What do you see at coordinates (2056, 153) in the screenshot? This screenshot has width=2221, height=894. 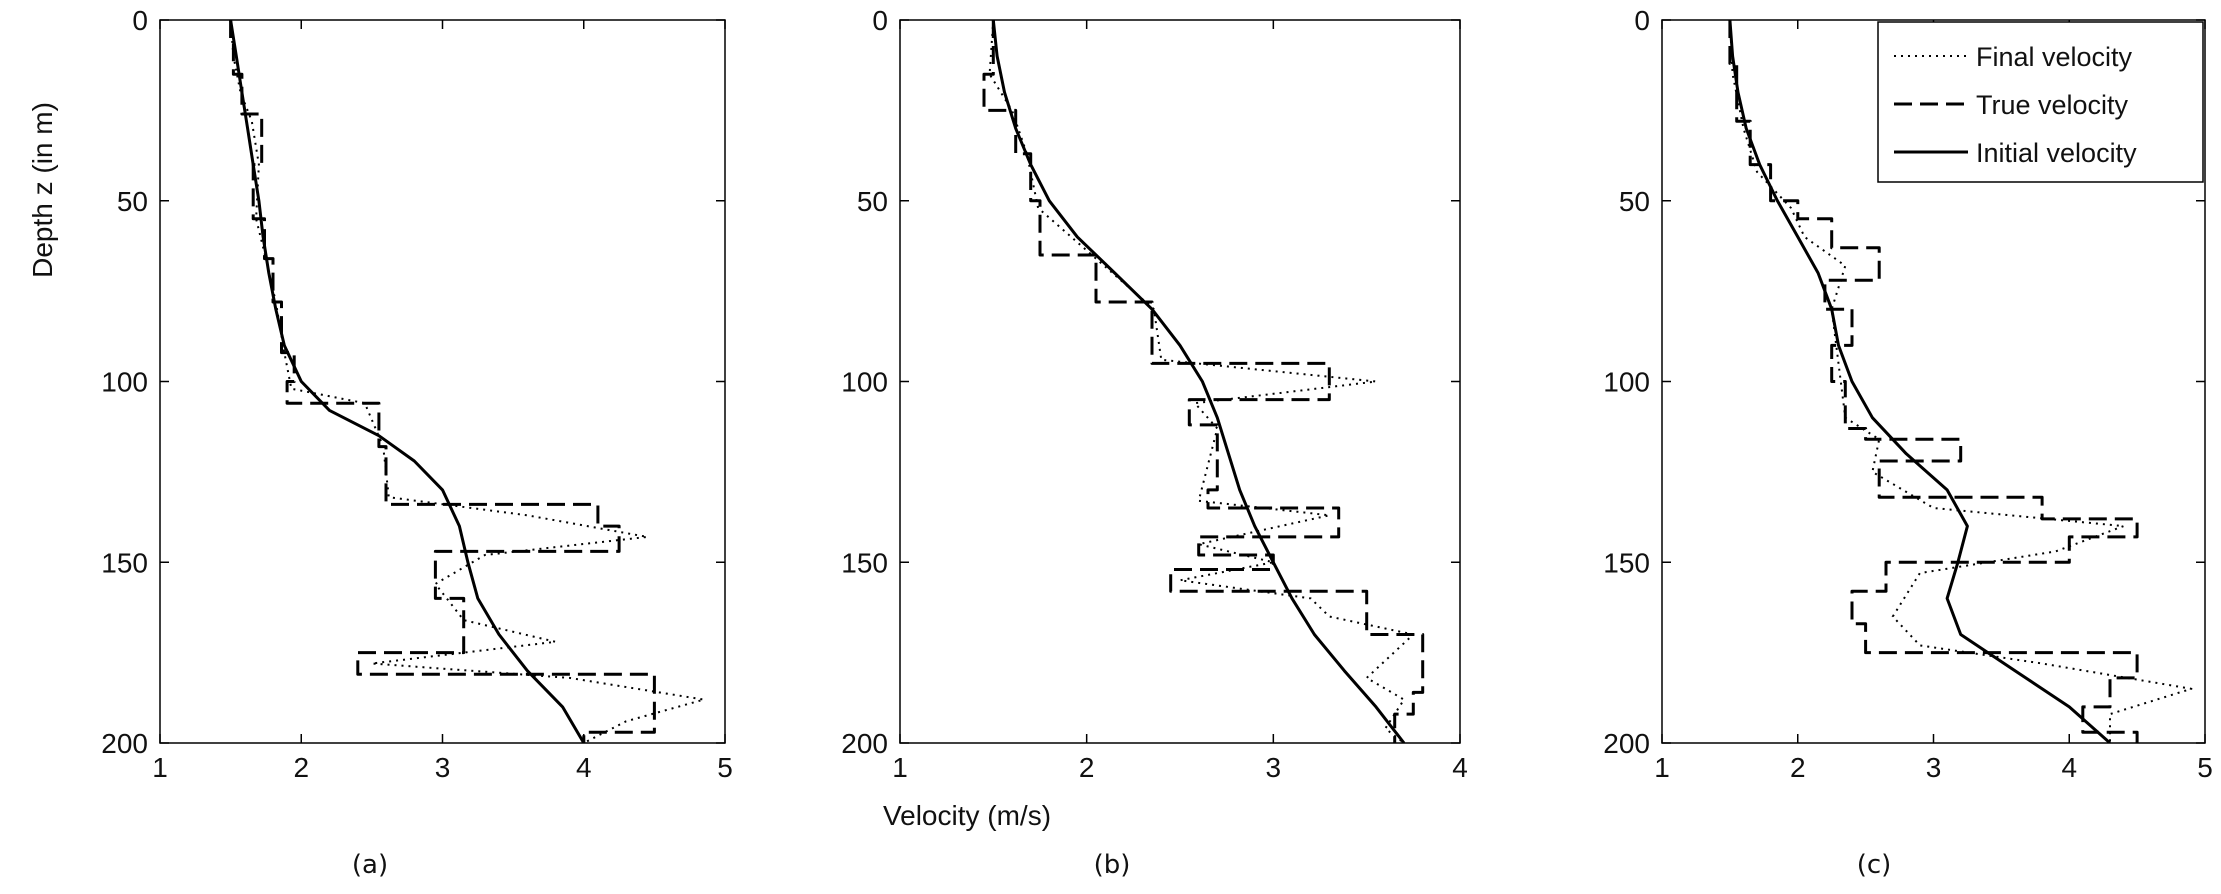 I see `legend-label-initial: Initial velocity` at bounding box center [2056, 153].